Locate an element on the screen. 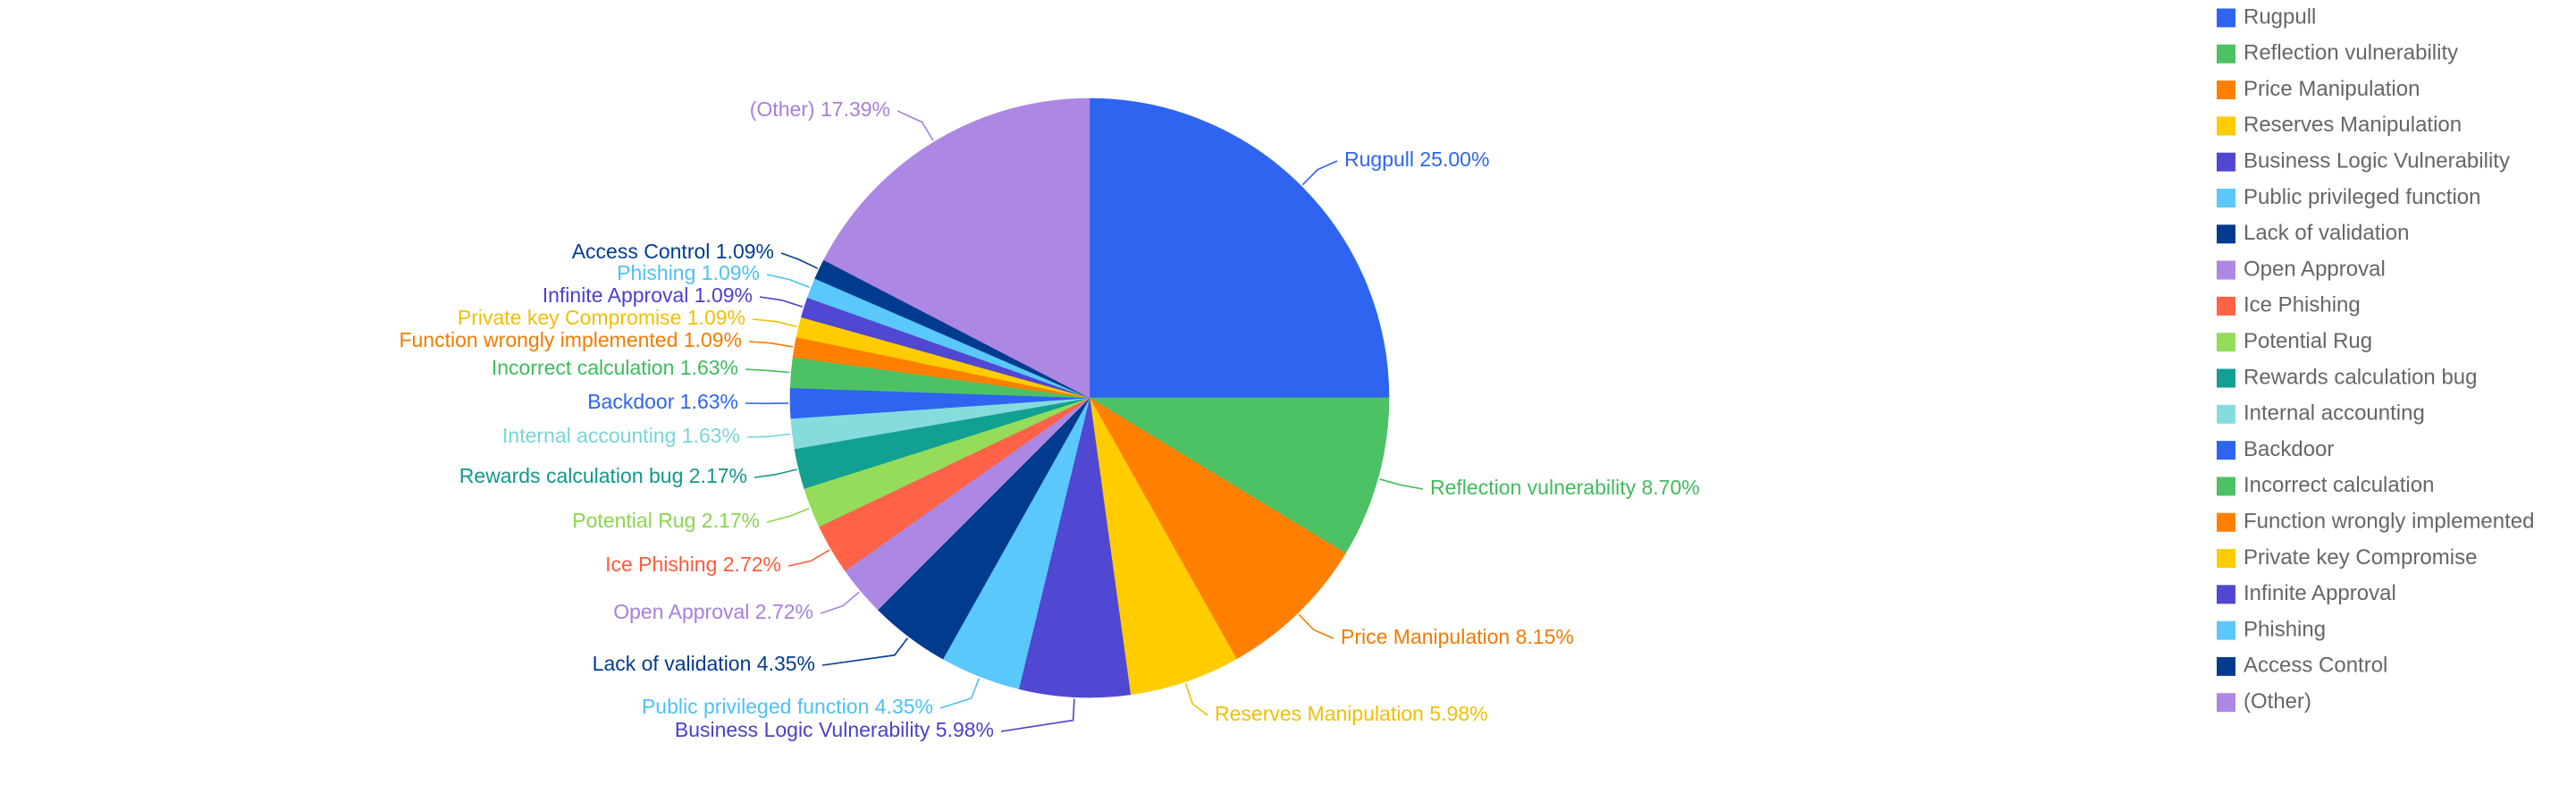  legend-item: Reserves Manipulation is located at coordinates (2340, 125).